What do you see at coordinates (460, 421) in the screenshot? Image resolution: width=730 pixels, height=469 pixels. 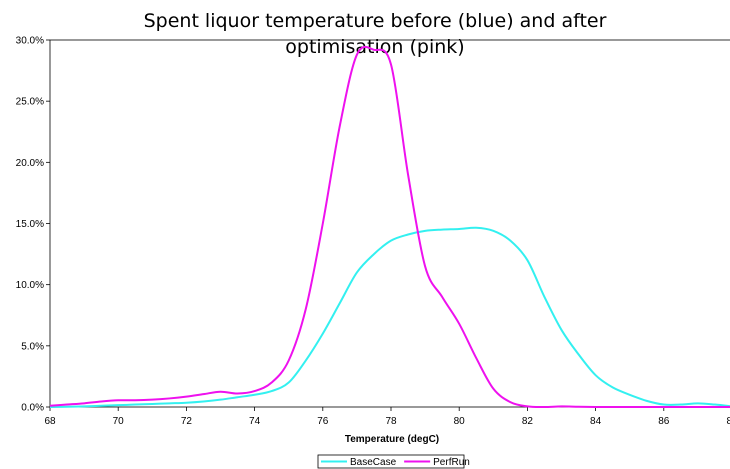 I see `x-tick-label: 80` at bounding box center [460, 421].